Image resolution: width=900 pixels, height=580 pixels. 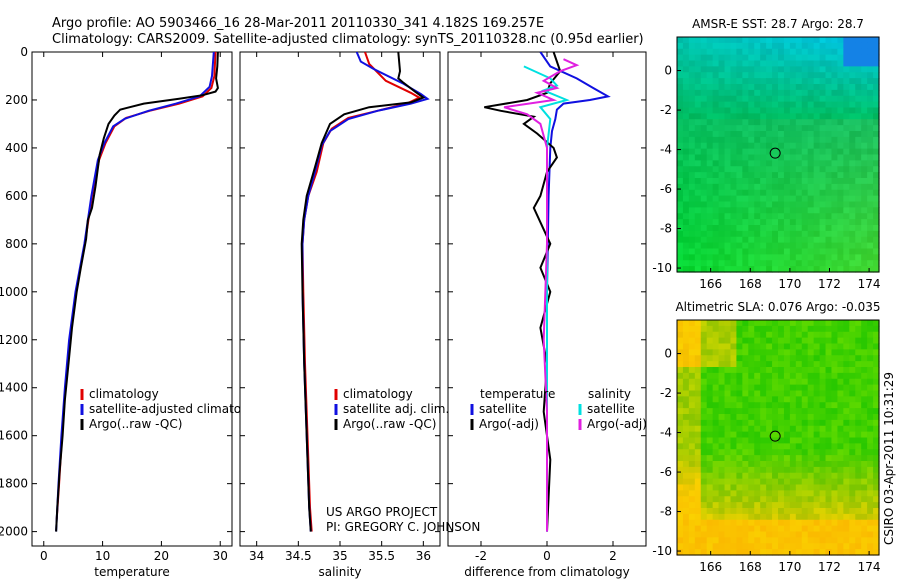 What do you see at coordinates (339, 556) in the screenshot?
I see `x-tick-label: 35` at bounding box center [339, 556].